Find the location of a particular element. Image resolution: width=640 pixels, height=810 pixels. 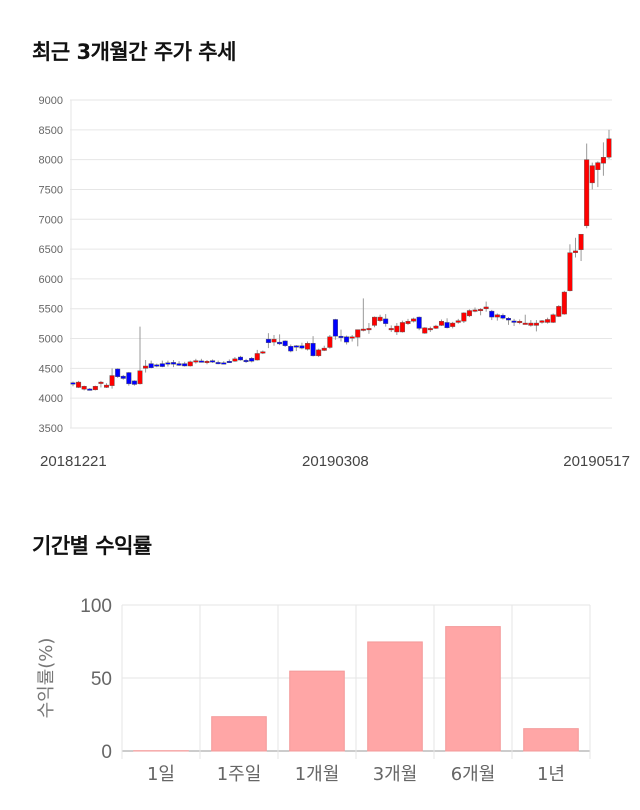

x-category-label: 3개월 is located at coordinates (395, 774).